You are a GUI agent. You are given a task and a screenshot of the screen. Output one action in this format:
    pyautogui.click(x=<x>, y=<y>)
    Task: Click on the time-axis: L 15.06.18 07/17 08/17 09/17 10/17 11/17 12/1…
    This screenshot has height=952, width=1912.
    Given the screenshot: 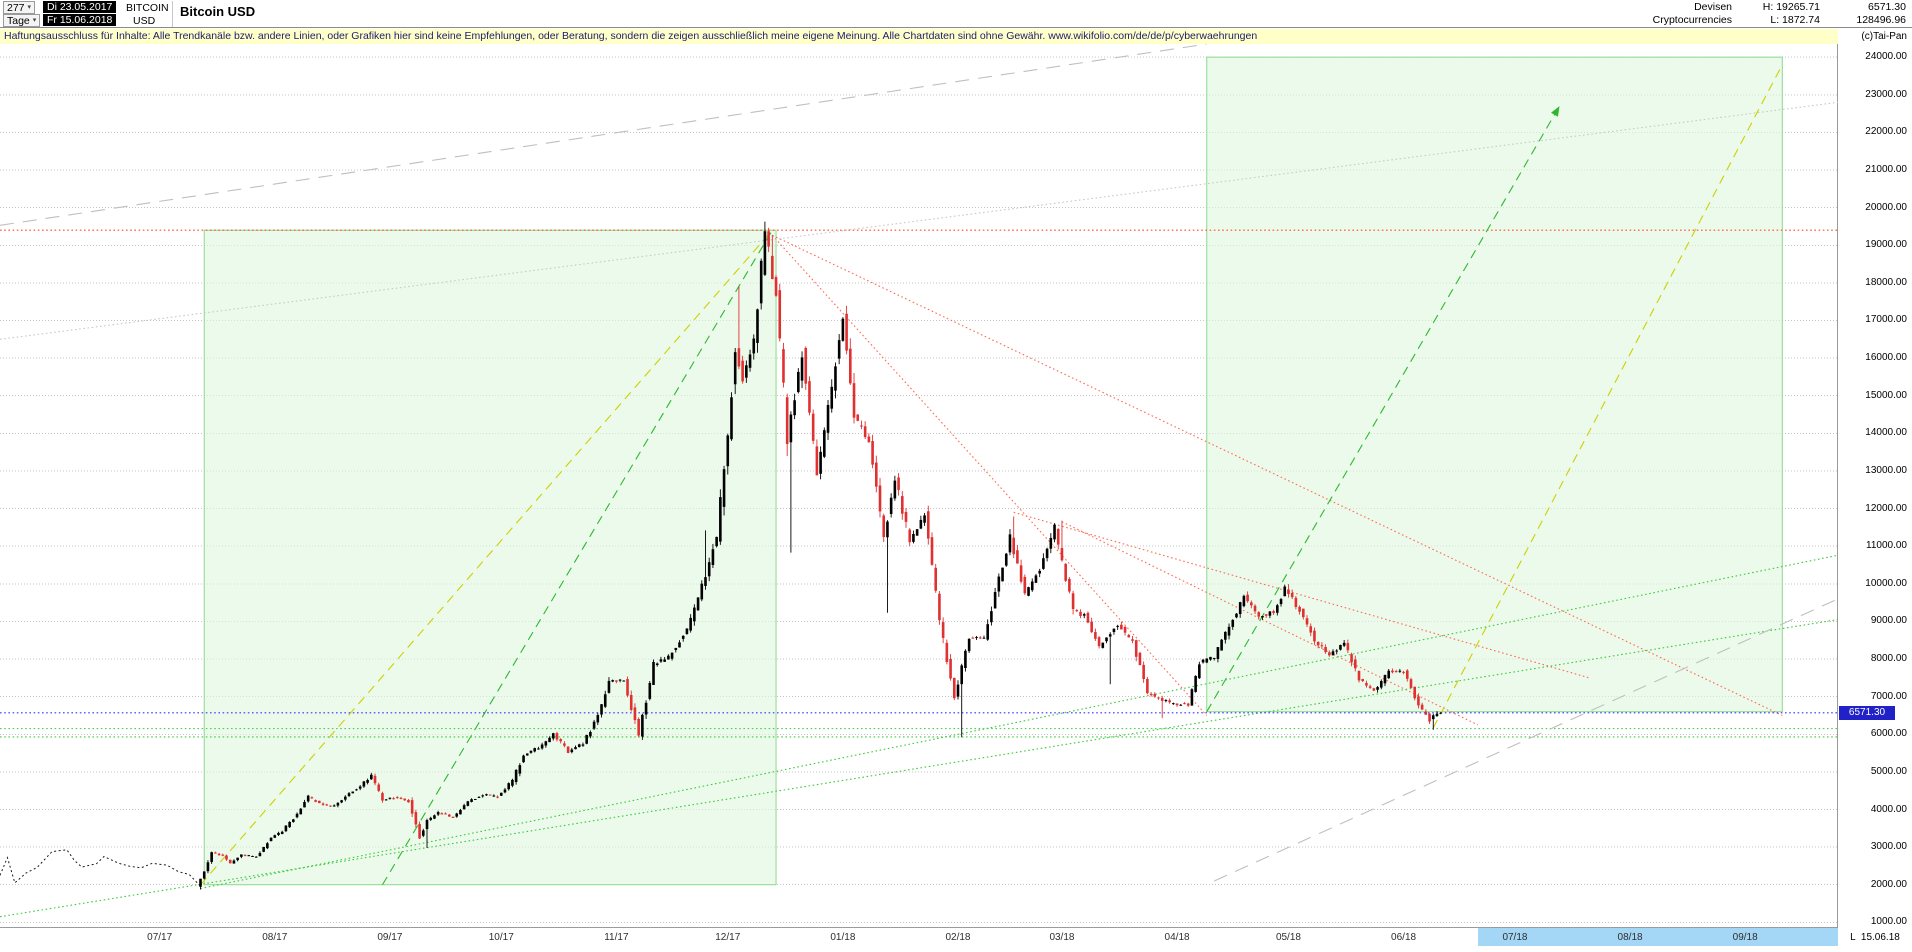 What is the action you would take?
    pyautogui.click(x=956, y=940)
    